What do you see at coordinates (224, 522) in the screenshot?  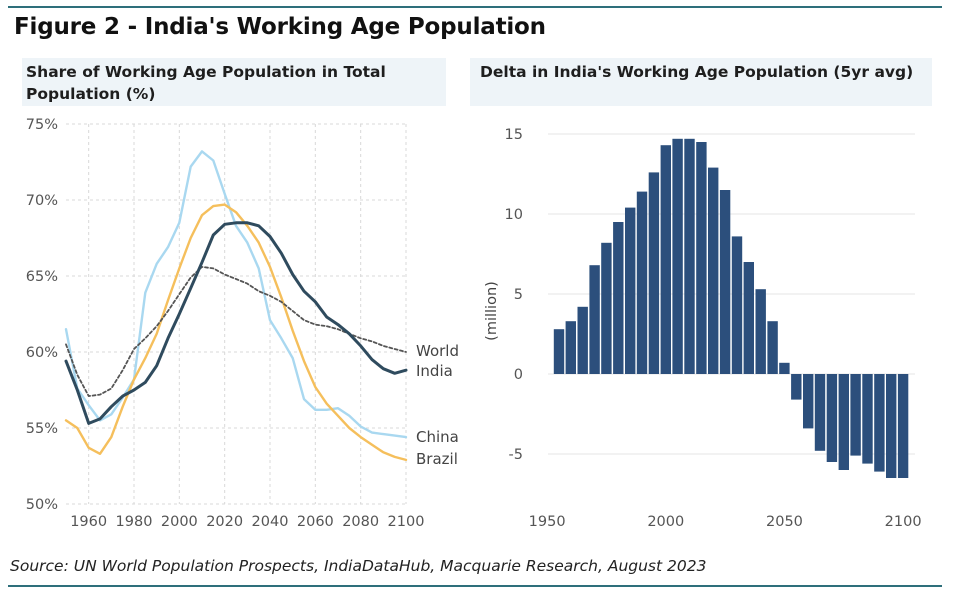 I see `x-tick-label: 2020` at bounding box center [224, 522].